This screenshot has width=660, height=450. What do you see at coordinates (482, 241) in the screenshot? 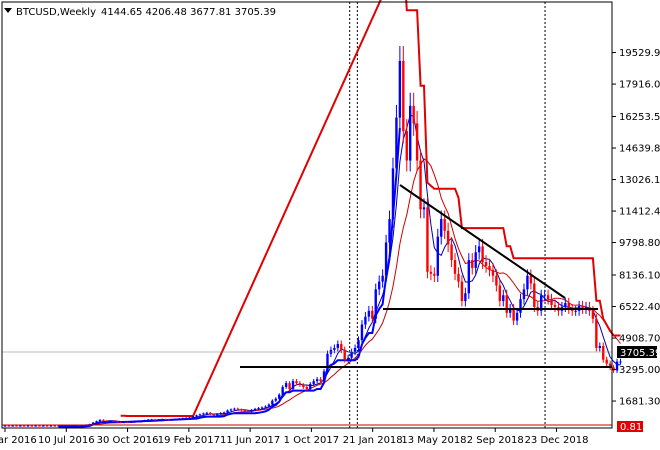
I see `descending-trendline` at bounding box center [482, 241].